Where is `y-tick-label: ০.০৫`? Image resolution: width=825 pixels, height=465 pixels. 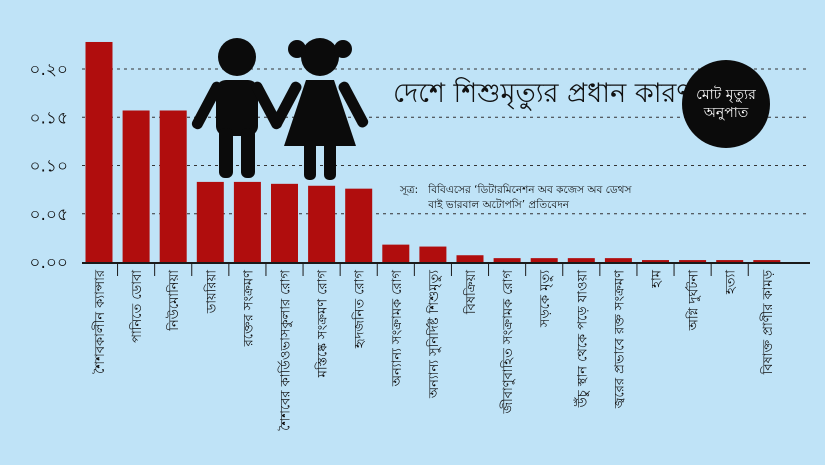
y-tick-label: ০.০৫ is located at coordinates (48, 215).